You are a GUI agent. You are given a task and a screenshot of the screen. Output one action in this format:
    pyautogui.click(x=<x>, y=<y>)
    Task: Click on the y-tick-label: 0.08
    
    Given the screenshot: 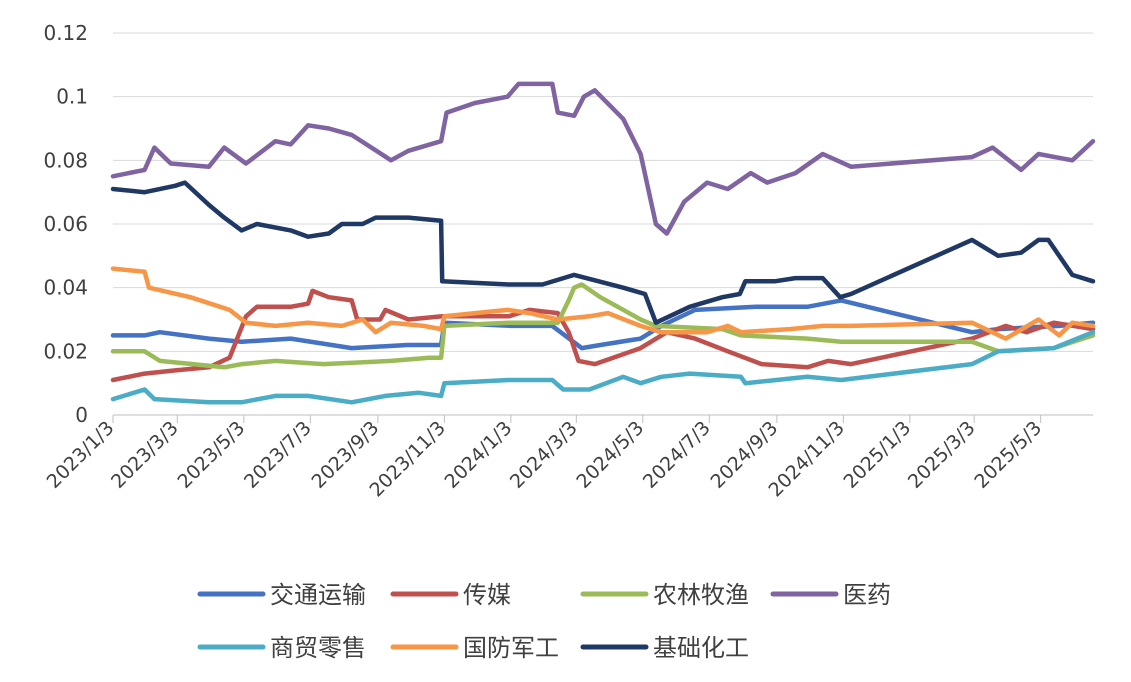 What is the action you would take?
    pyautogui.click(x=65, y=160)
    